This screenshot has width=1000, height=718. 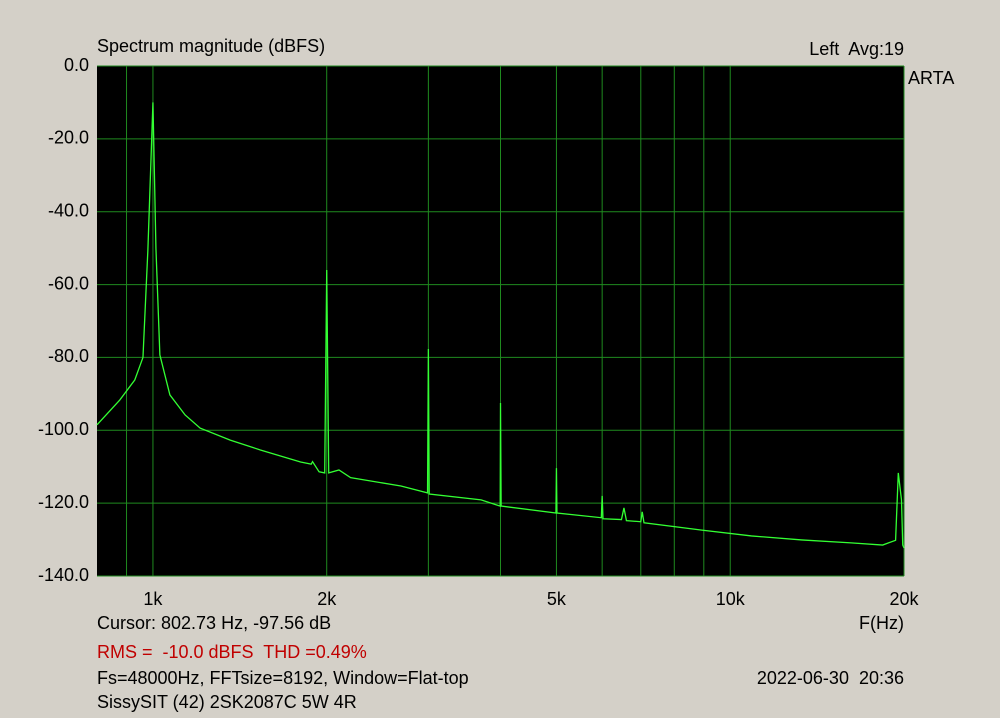 What do you see at coordinates (63, 575) in the screenshot?
I see `y-tick-label: -140.0` at bounding box center [63, 575].